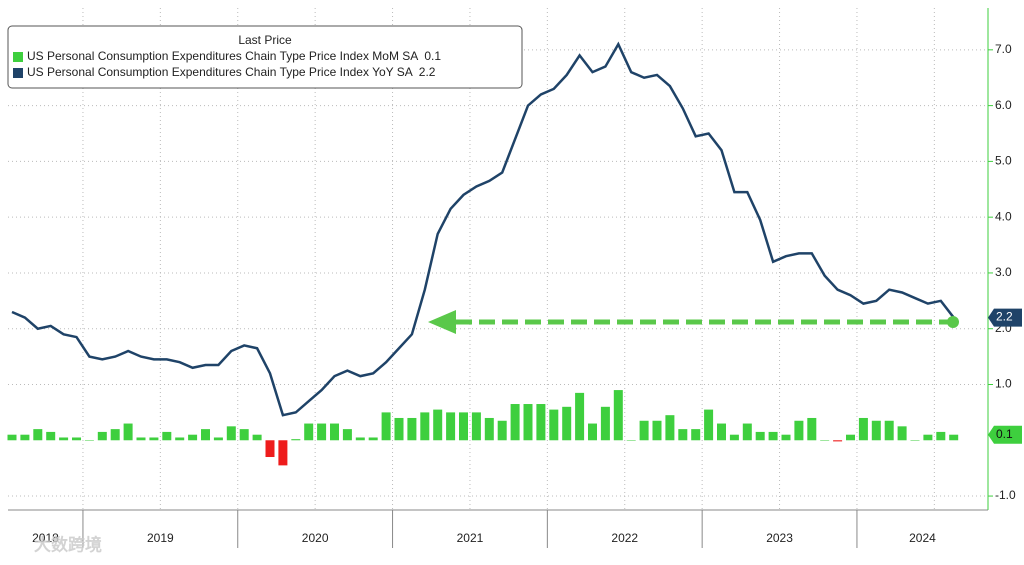  Describe the element at coordinates (427, 72) in the screenshot. I see `legend-value: 2.2` at that location.